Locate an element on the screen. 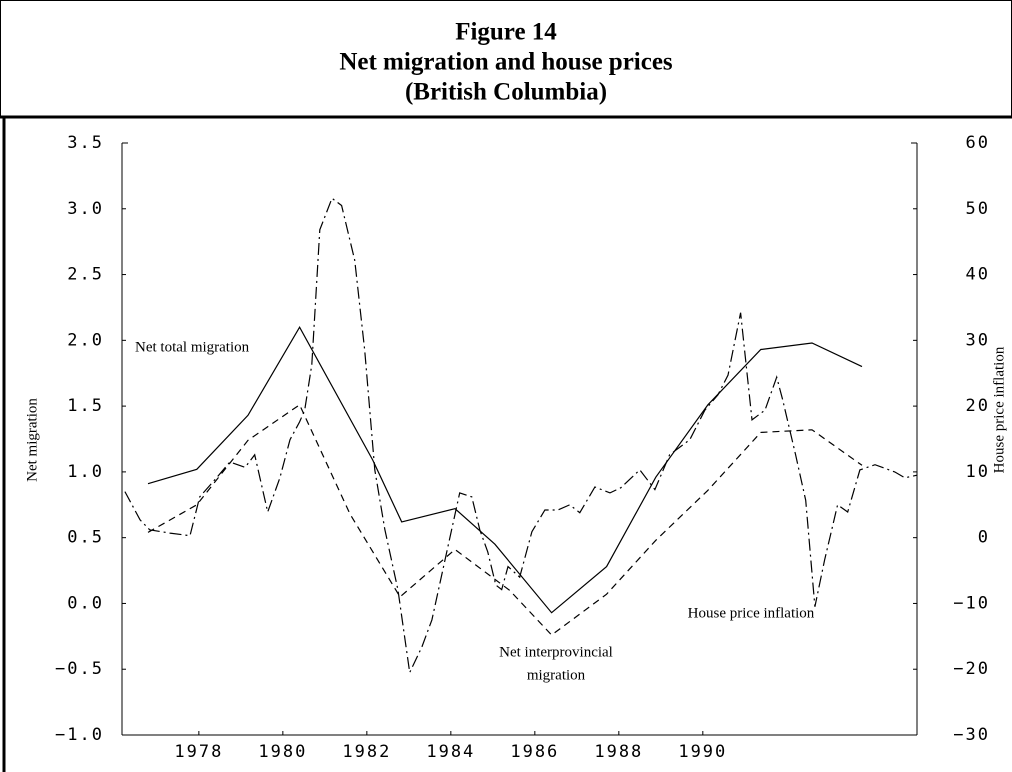 The image size is (1012, 772). x-tick-label: 1980 is located at coordinates (282, 752).